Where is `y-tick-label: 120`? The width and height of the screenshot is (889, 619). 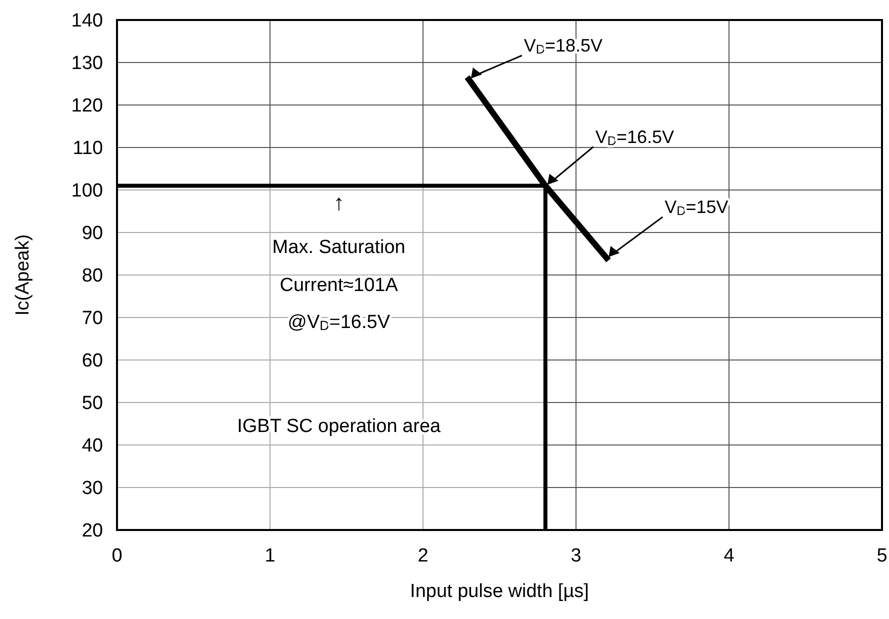
y-tick-label: 120 is located at coordinates (87, 106).